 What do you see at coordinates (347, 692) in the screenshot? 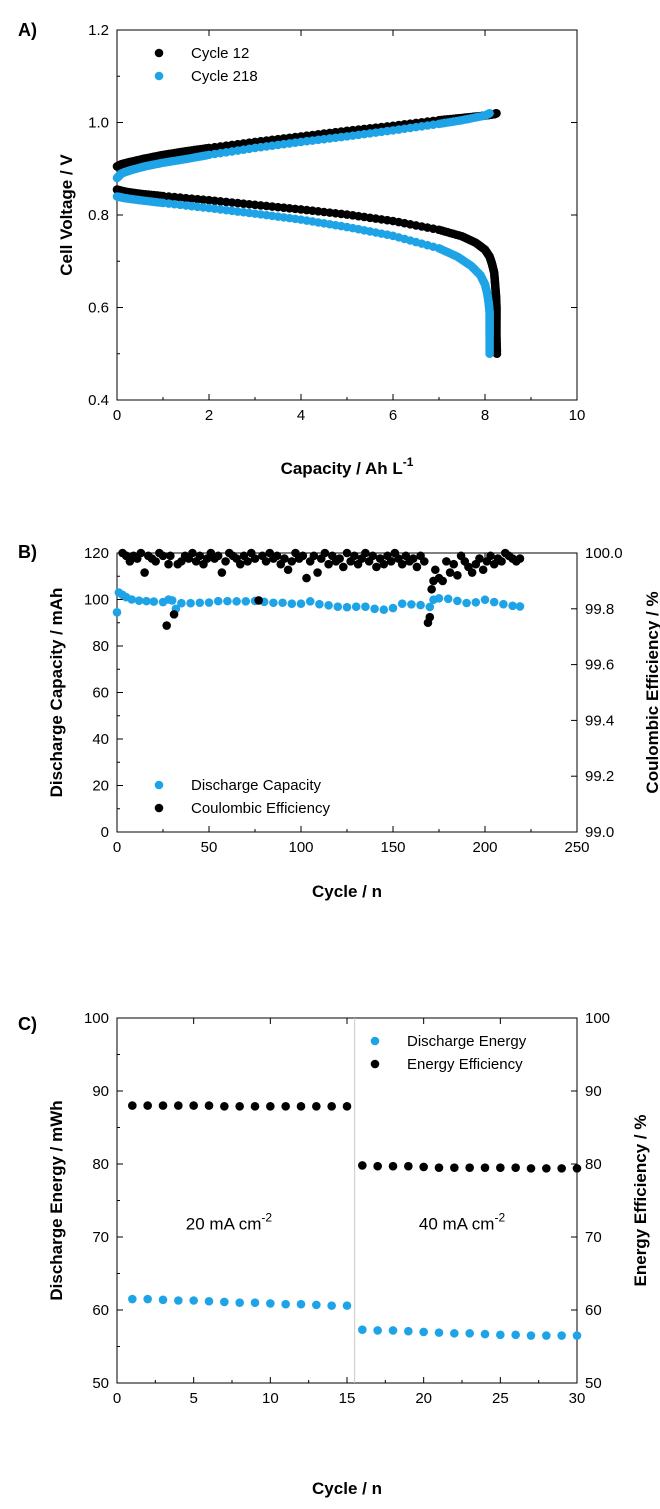
I see `plot-frame` at bounding box center [347, 692].